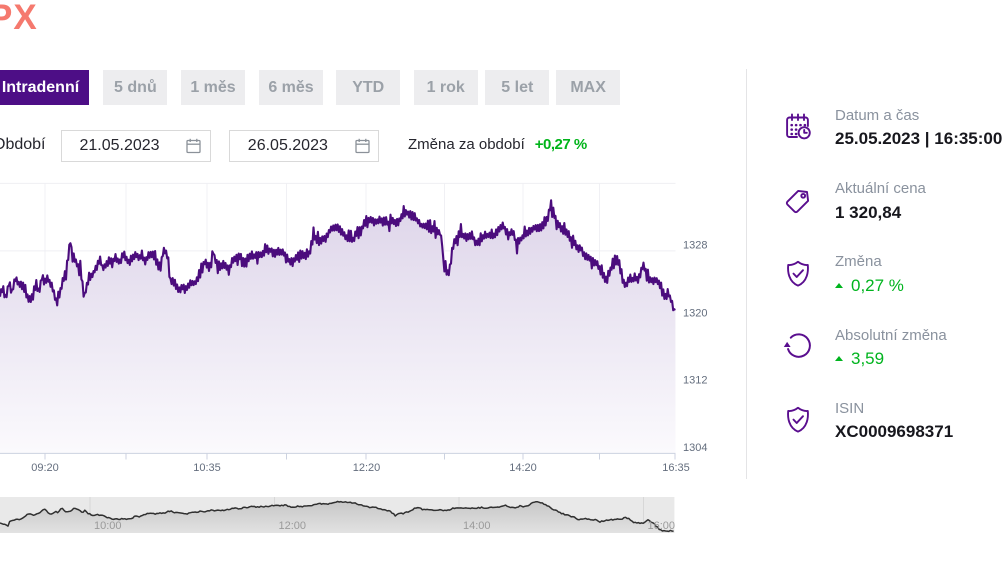 The image size is (1006, 566). Describe the element at coordinates (695, 448) in the screenshot. I see `svg-text: 1304` at that location.